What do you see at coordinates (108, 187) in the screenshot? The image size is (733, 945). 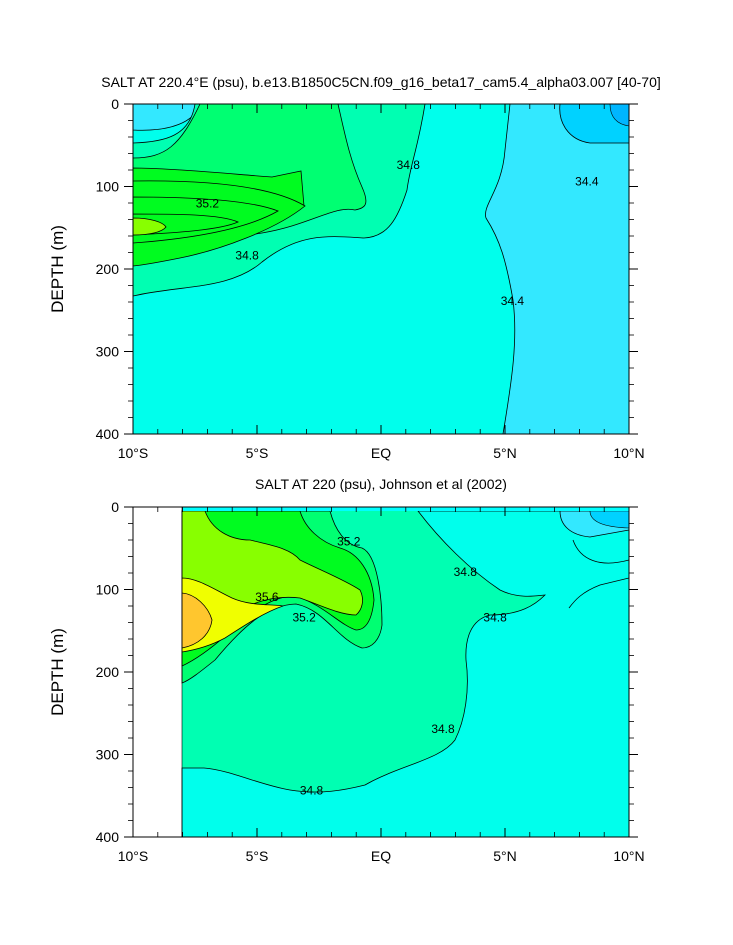 I see `top-y-tick-label: 100` at bounding box center [108, 187].